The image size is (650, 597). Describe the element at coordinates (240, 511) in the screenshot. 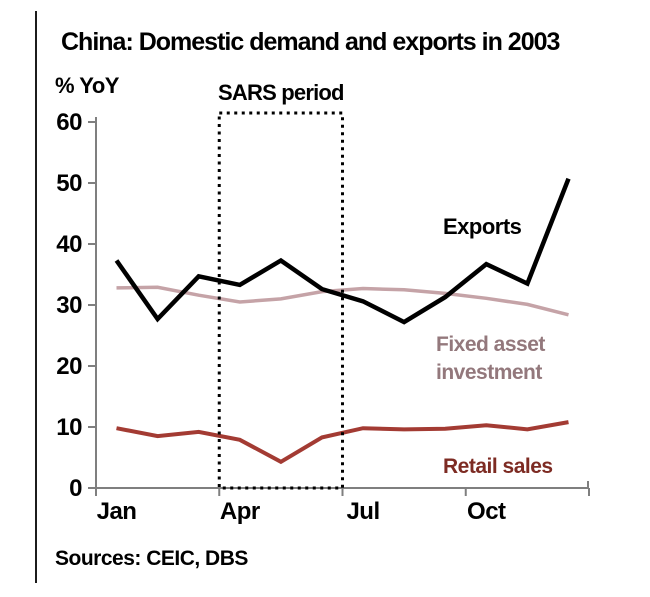

I see `x-tick-label: Apr` at that location.